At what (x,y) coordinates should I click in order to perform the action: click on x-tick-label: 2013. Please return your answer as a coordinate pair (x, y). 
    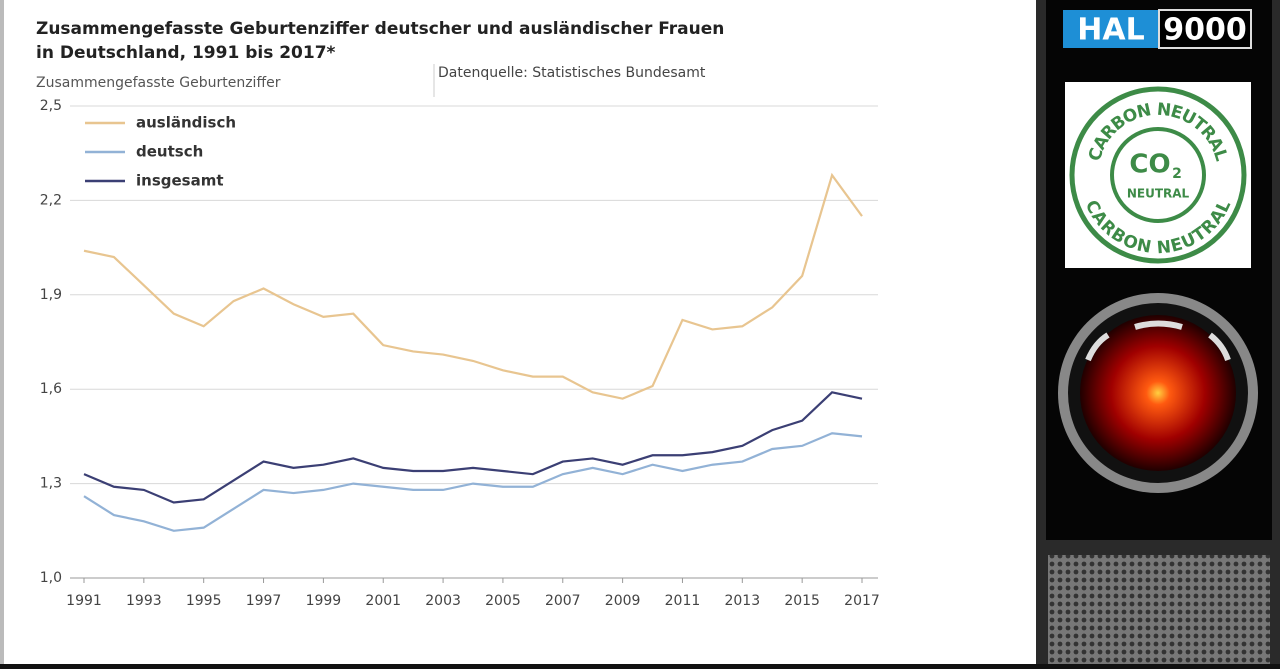
    Looking at the image, I should click on (742, 601).